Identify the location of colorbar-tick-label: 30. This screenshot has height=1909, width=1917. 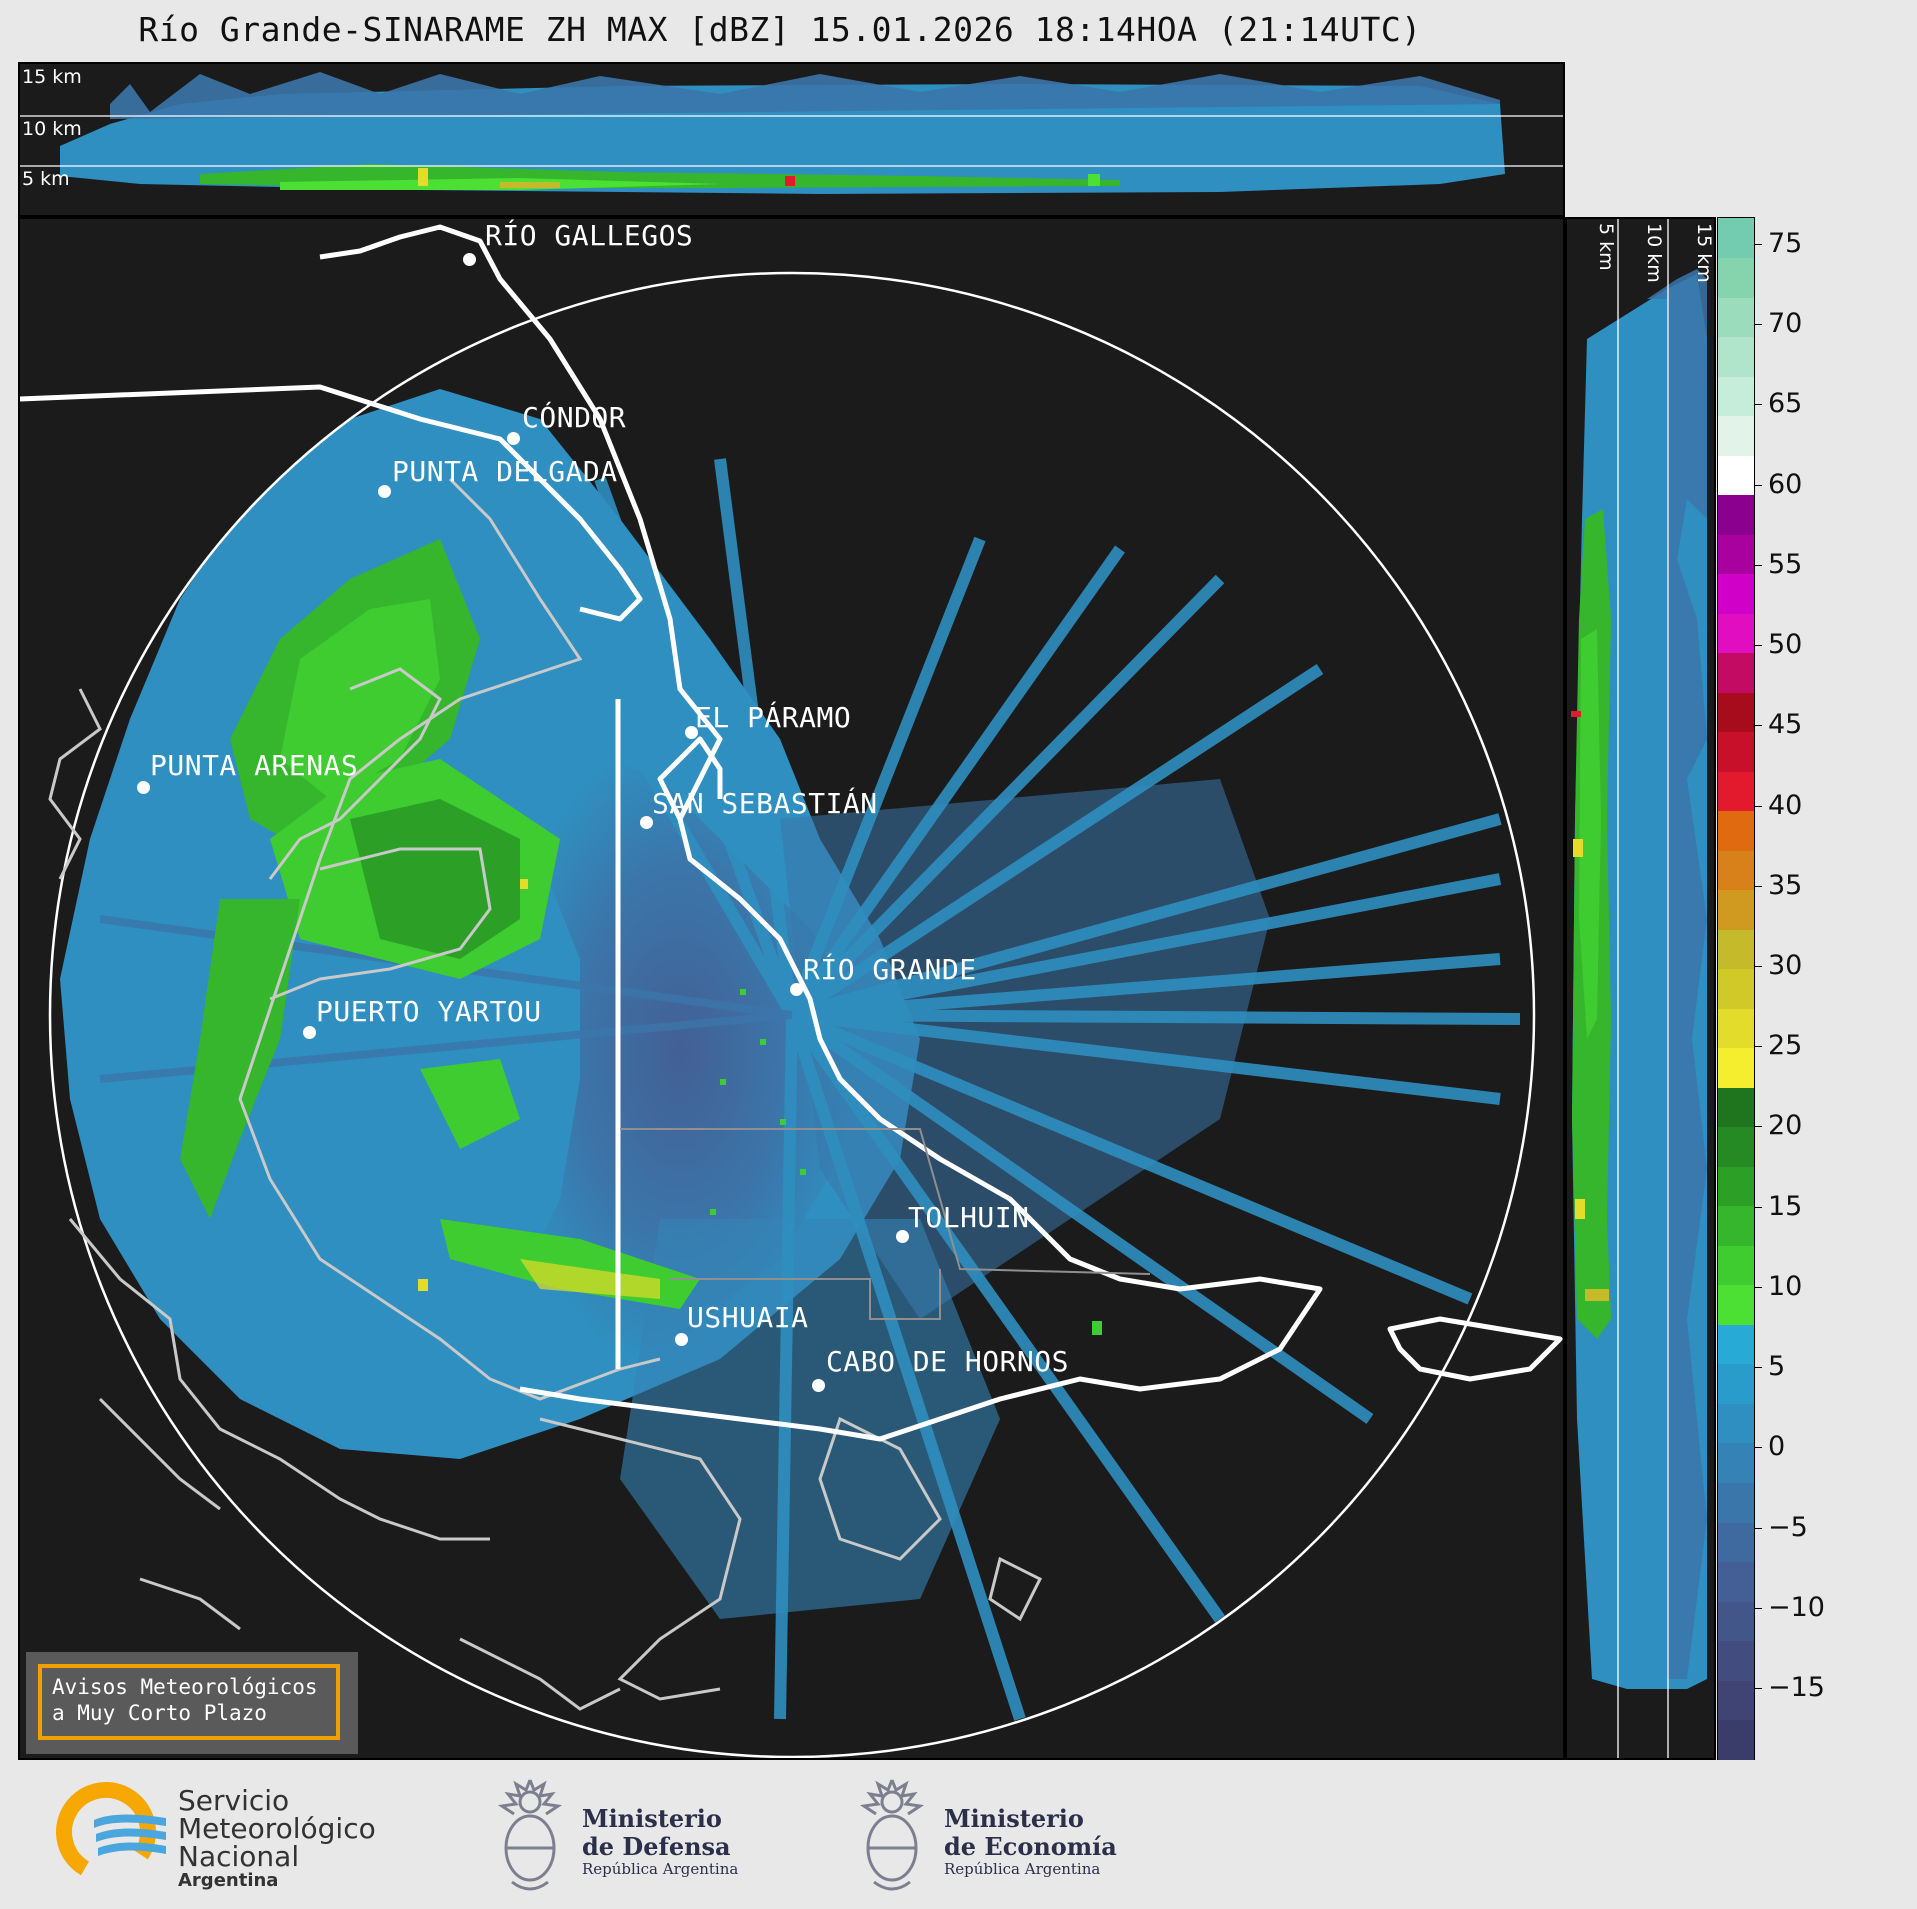
(1785, 965).